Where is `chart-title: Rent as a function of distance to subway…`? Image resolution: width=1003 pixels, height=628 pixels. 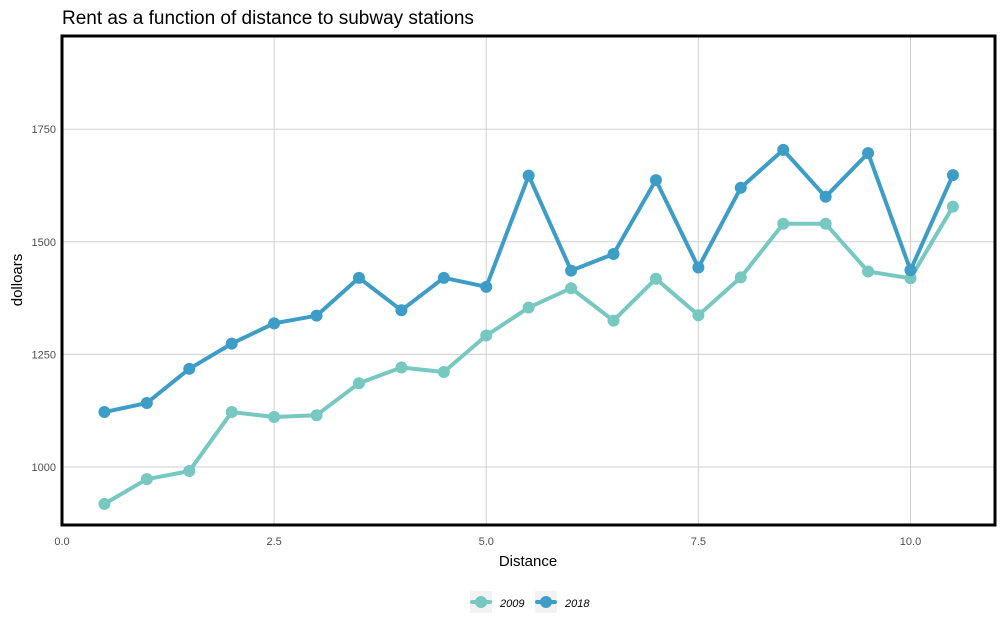
chart-title: Rent as a function of distance to subway… is located at coordinates (268, 18).